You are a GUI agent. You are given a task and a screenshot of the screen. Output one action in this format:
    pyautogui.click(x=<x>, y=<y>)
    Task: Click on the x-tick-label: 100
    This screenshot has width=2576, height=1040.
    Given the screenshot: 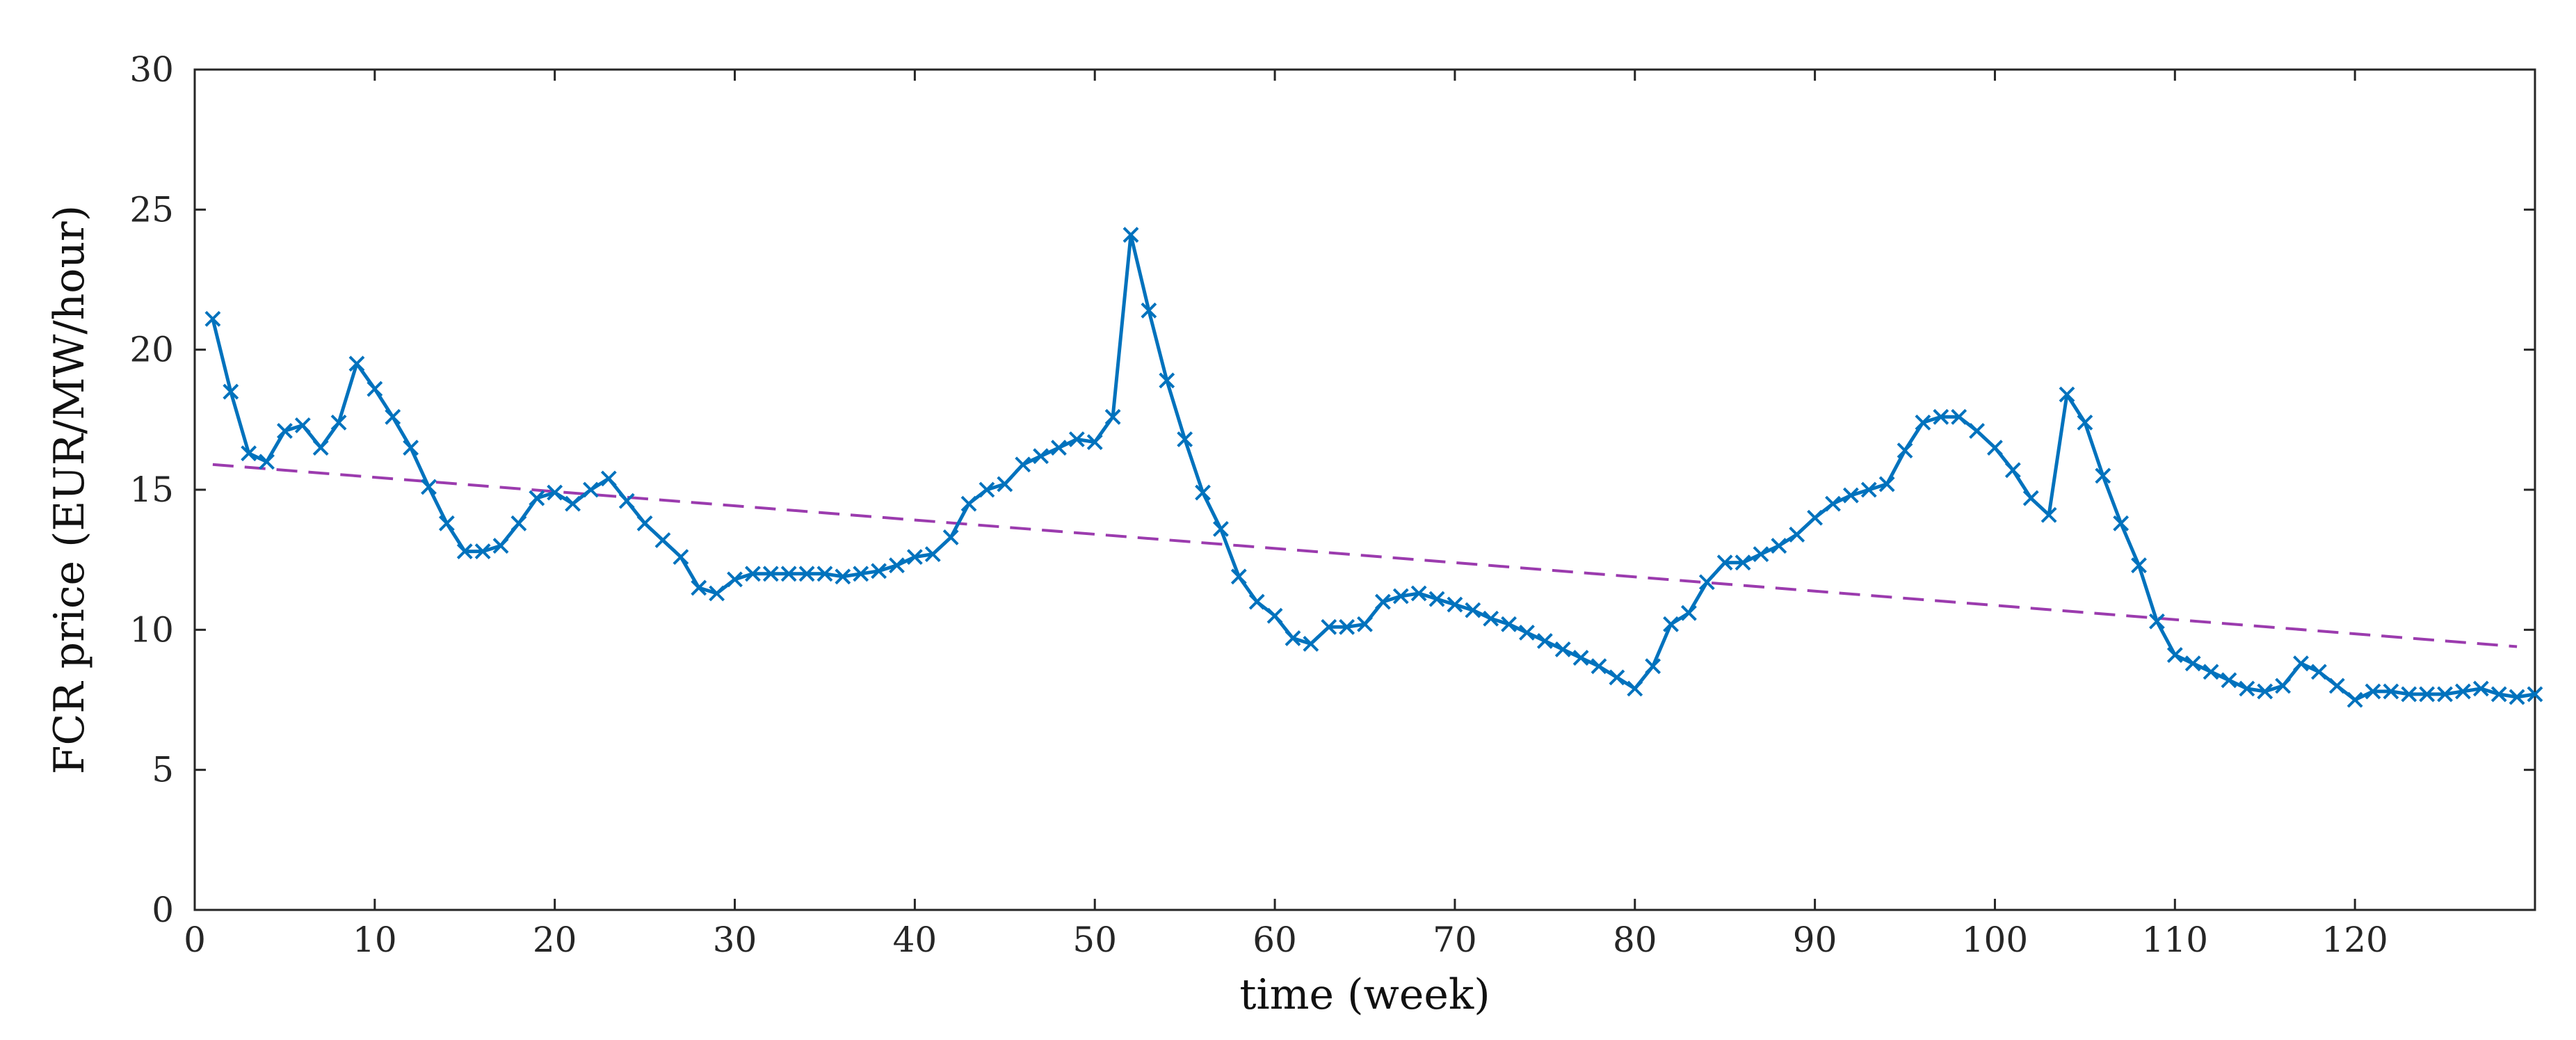 What is the action you would take?
    pyautogui.click(x=1995, y=940)
    